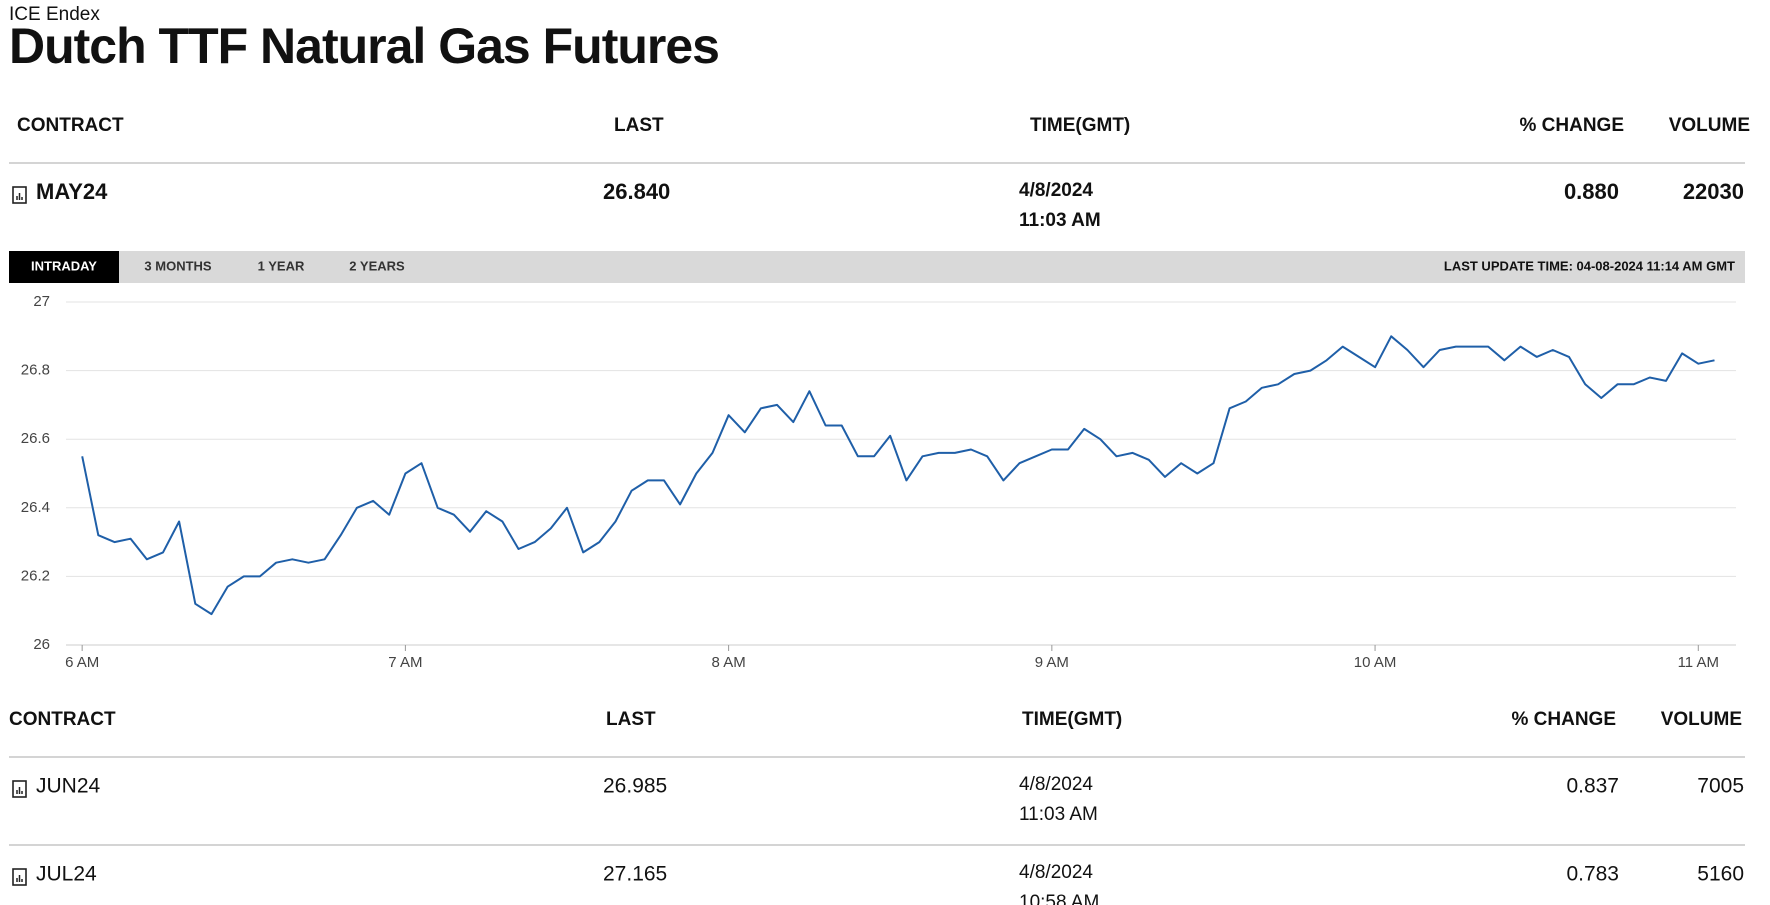 This screenshot has height=905, width=1770. What do you see at coordinates (377, 265) in the screenshot?
I see `range-tab: 2 YEARS` at bounding box center [377, 265].